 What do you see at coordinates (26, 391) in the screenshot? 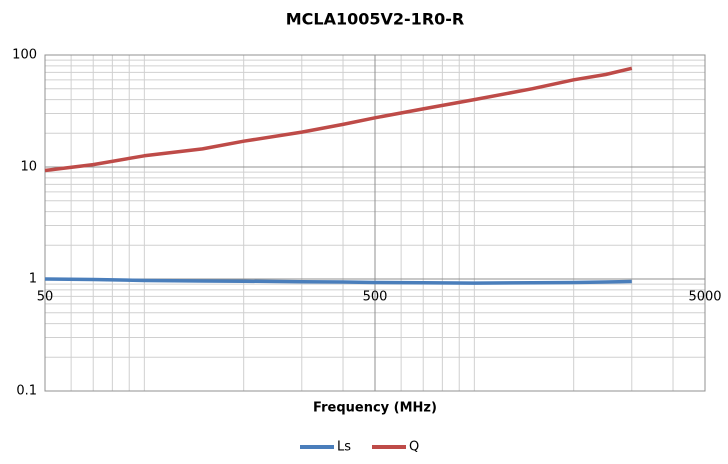
I see `y-tick-label: 0.1` at bounding box center [26, 391].